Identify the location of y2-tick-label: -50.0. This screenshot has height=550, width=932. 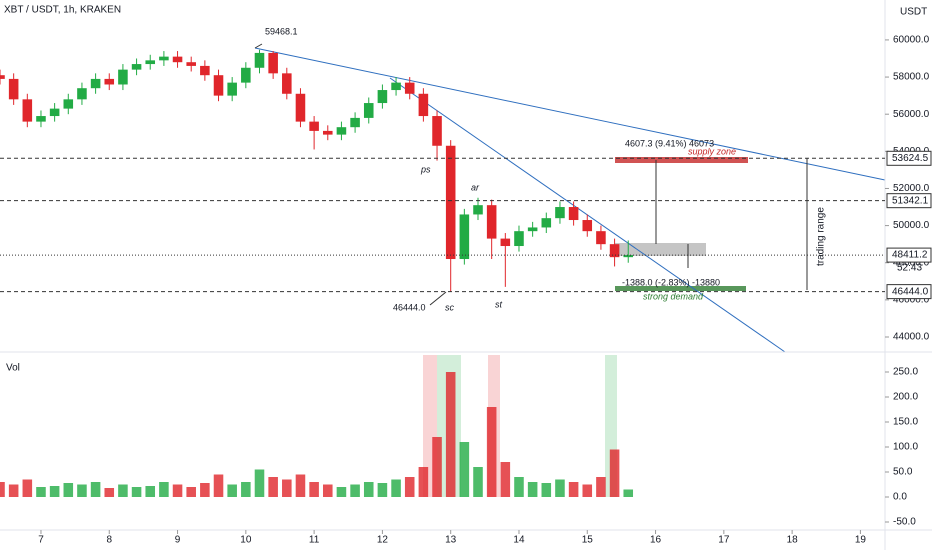
(904, 522).